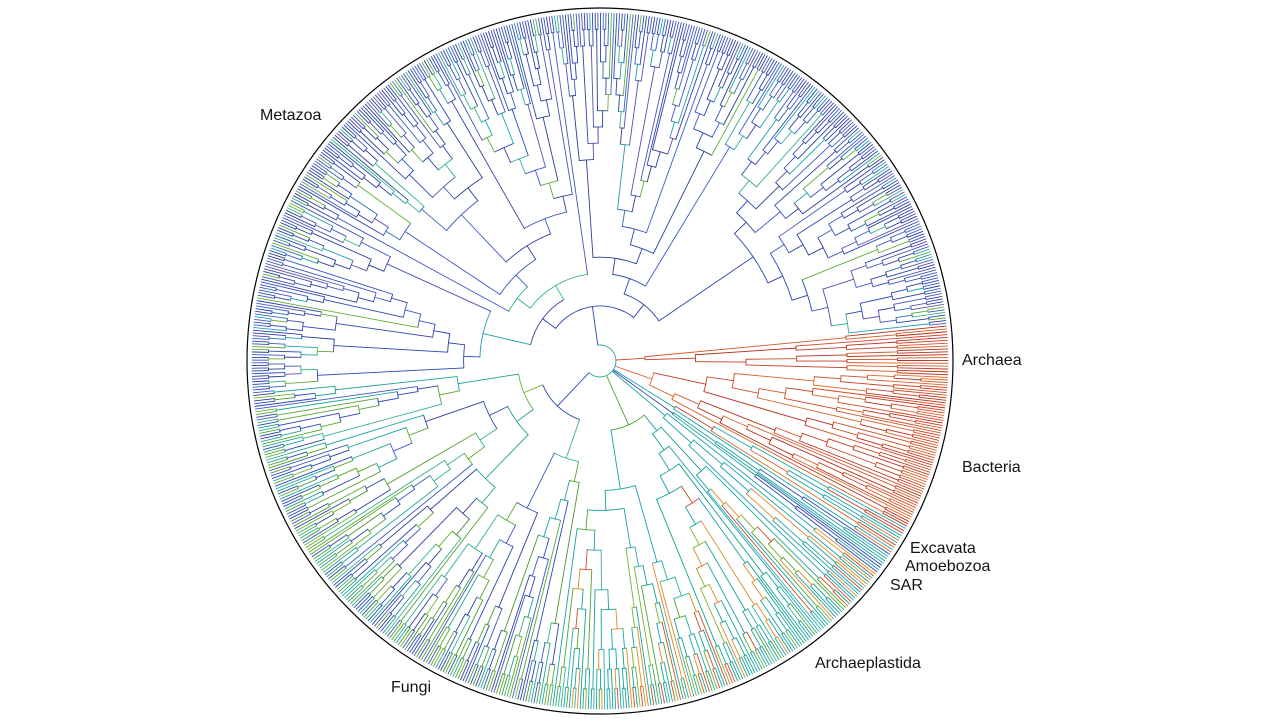  Describe the element at coordinates (906, 585) in the screenshot. I see `clade-label-sar: SAR` at that location.